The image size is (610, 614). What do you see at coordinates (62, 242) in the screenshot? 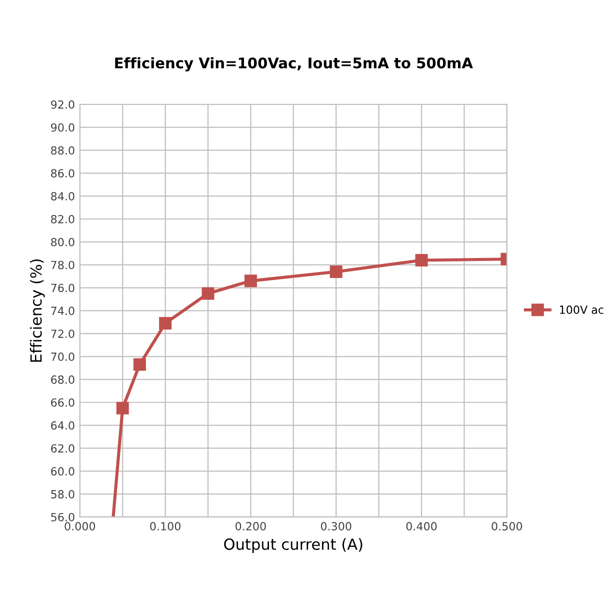
I see `y-tick-label: 80.0` at bounding box center [62, 242].